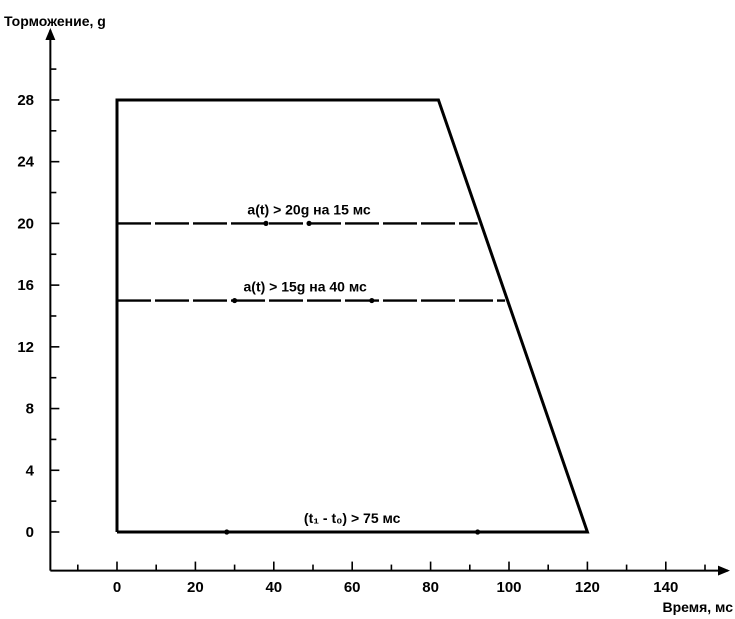 Image resolution: width=735 pixels, height=619 pixels. Describe the element at coordinates (38, 304) in the screenshot. I see `y-axis-ticks: 0 4 8 12 16 20 24 28` at that location.